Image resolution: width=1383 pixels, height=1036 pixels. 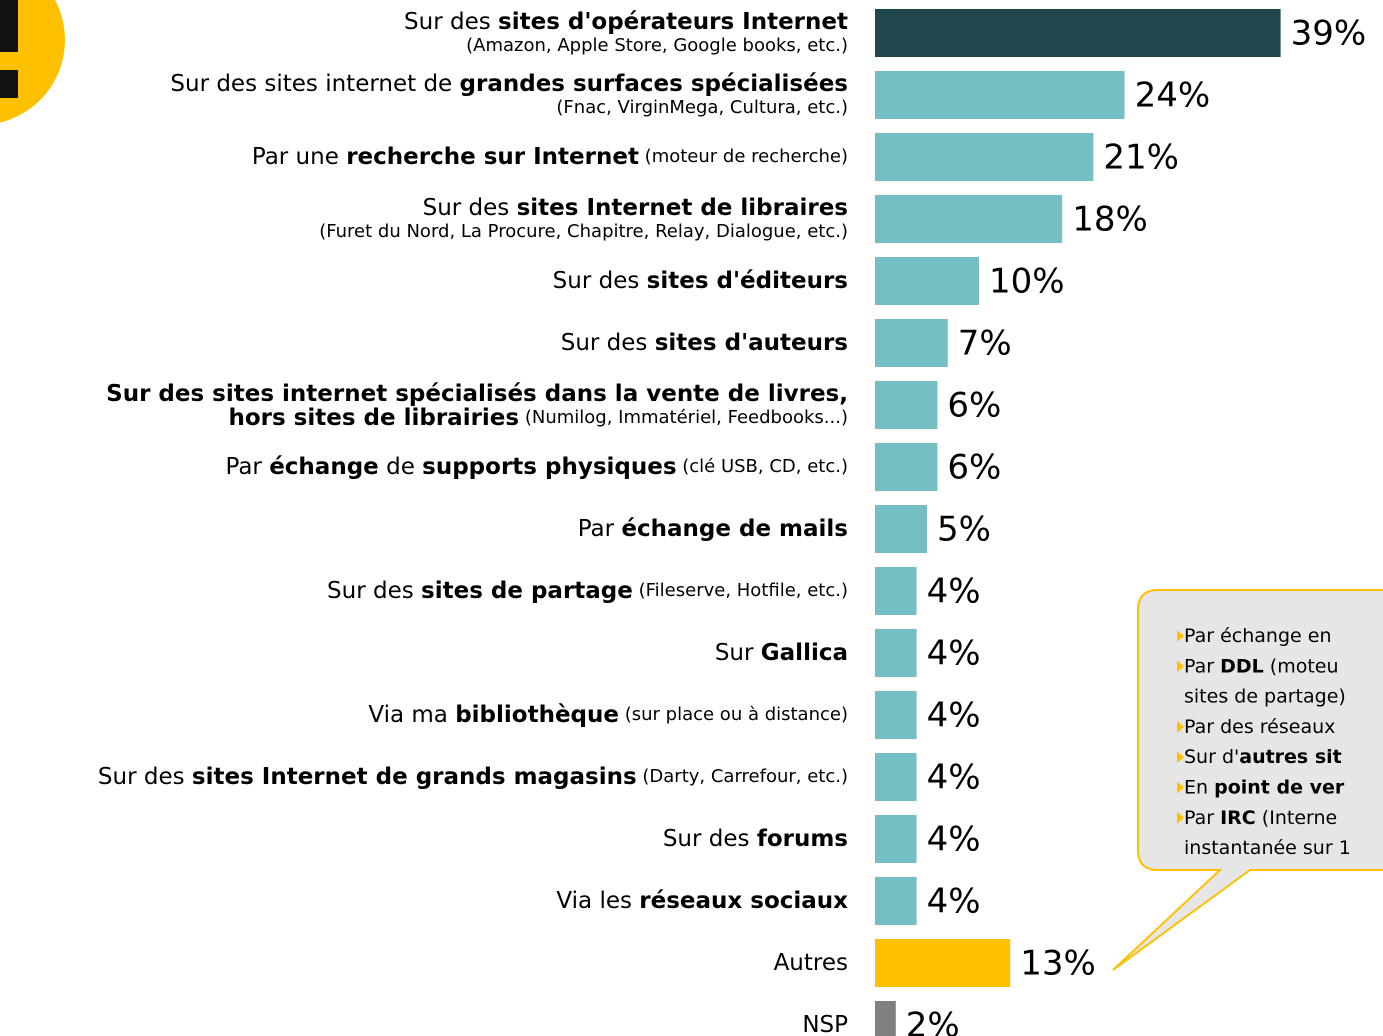 I want to click on callout-line: Par des réseaux, so click(x=1259, y=726).